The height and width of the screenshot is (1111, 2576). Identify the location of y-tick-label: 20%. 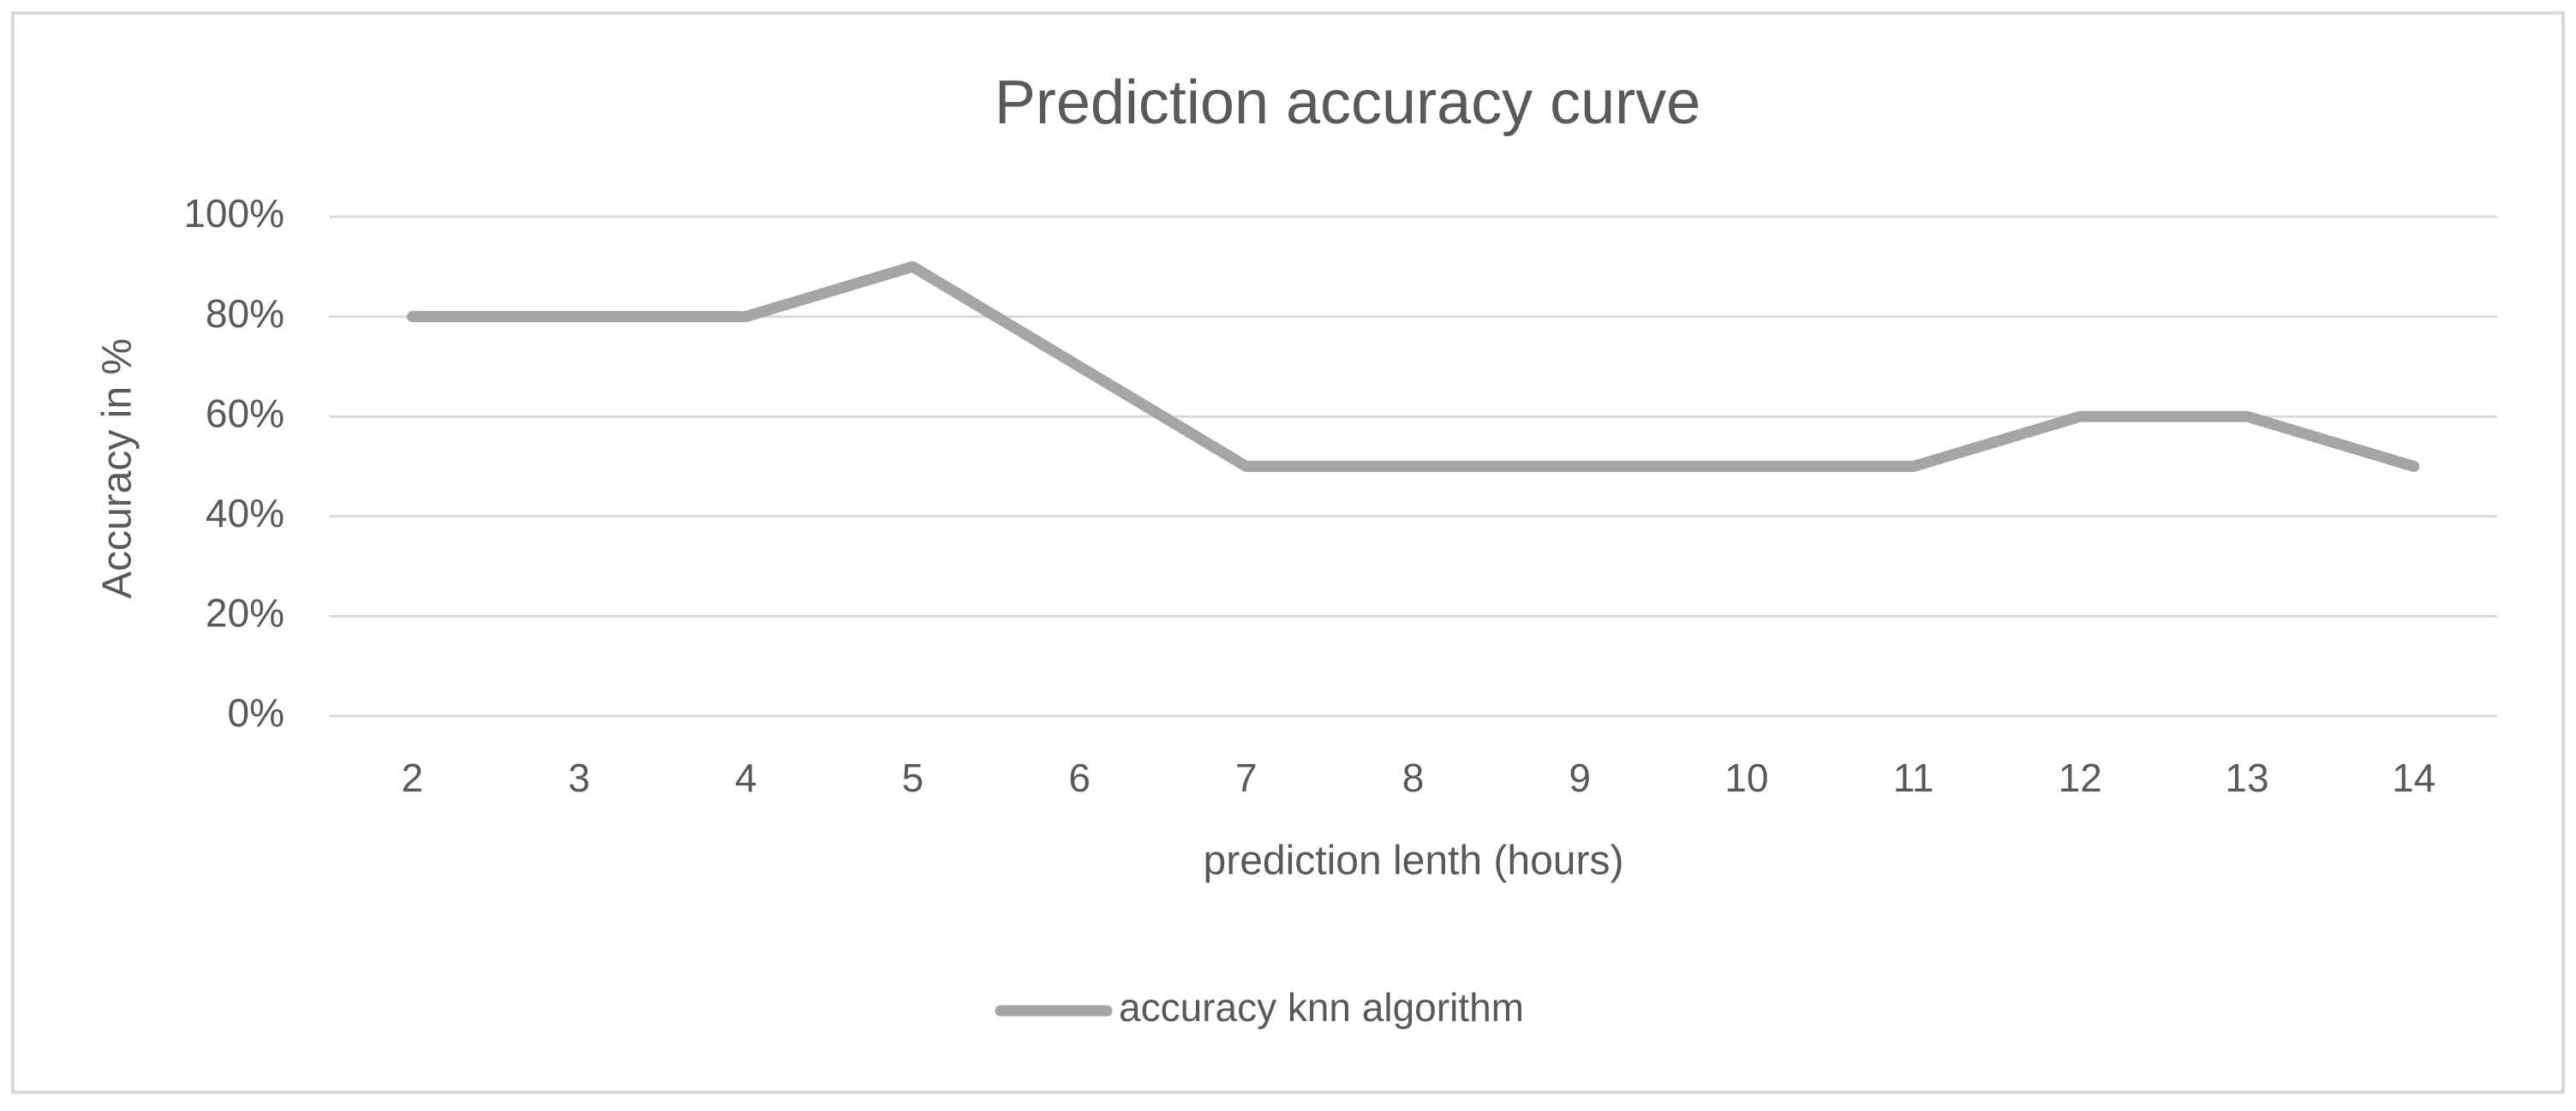
(245, 613).